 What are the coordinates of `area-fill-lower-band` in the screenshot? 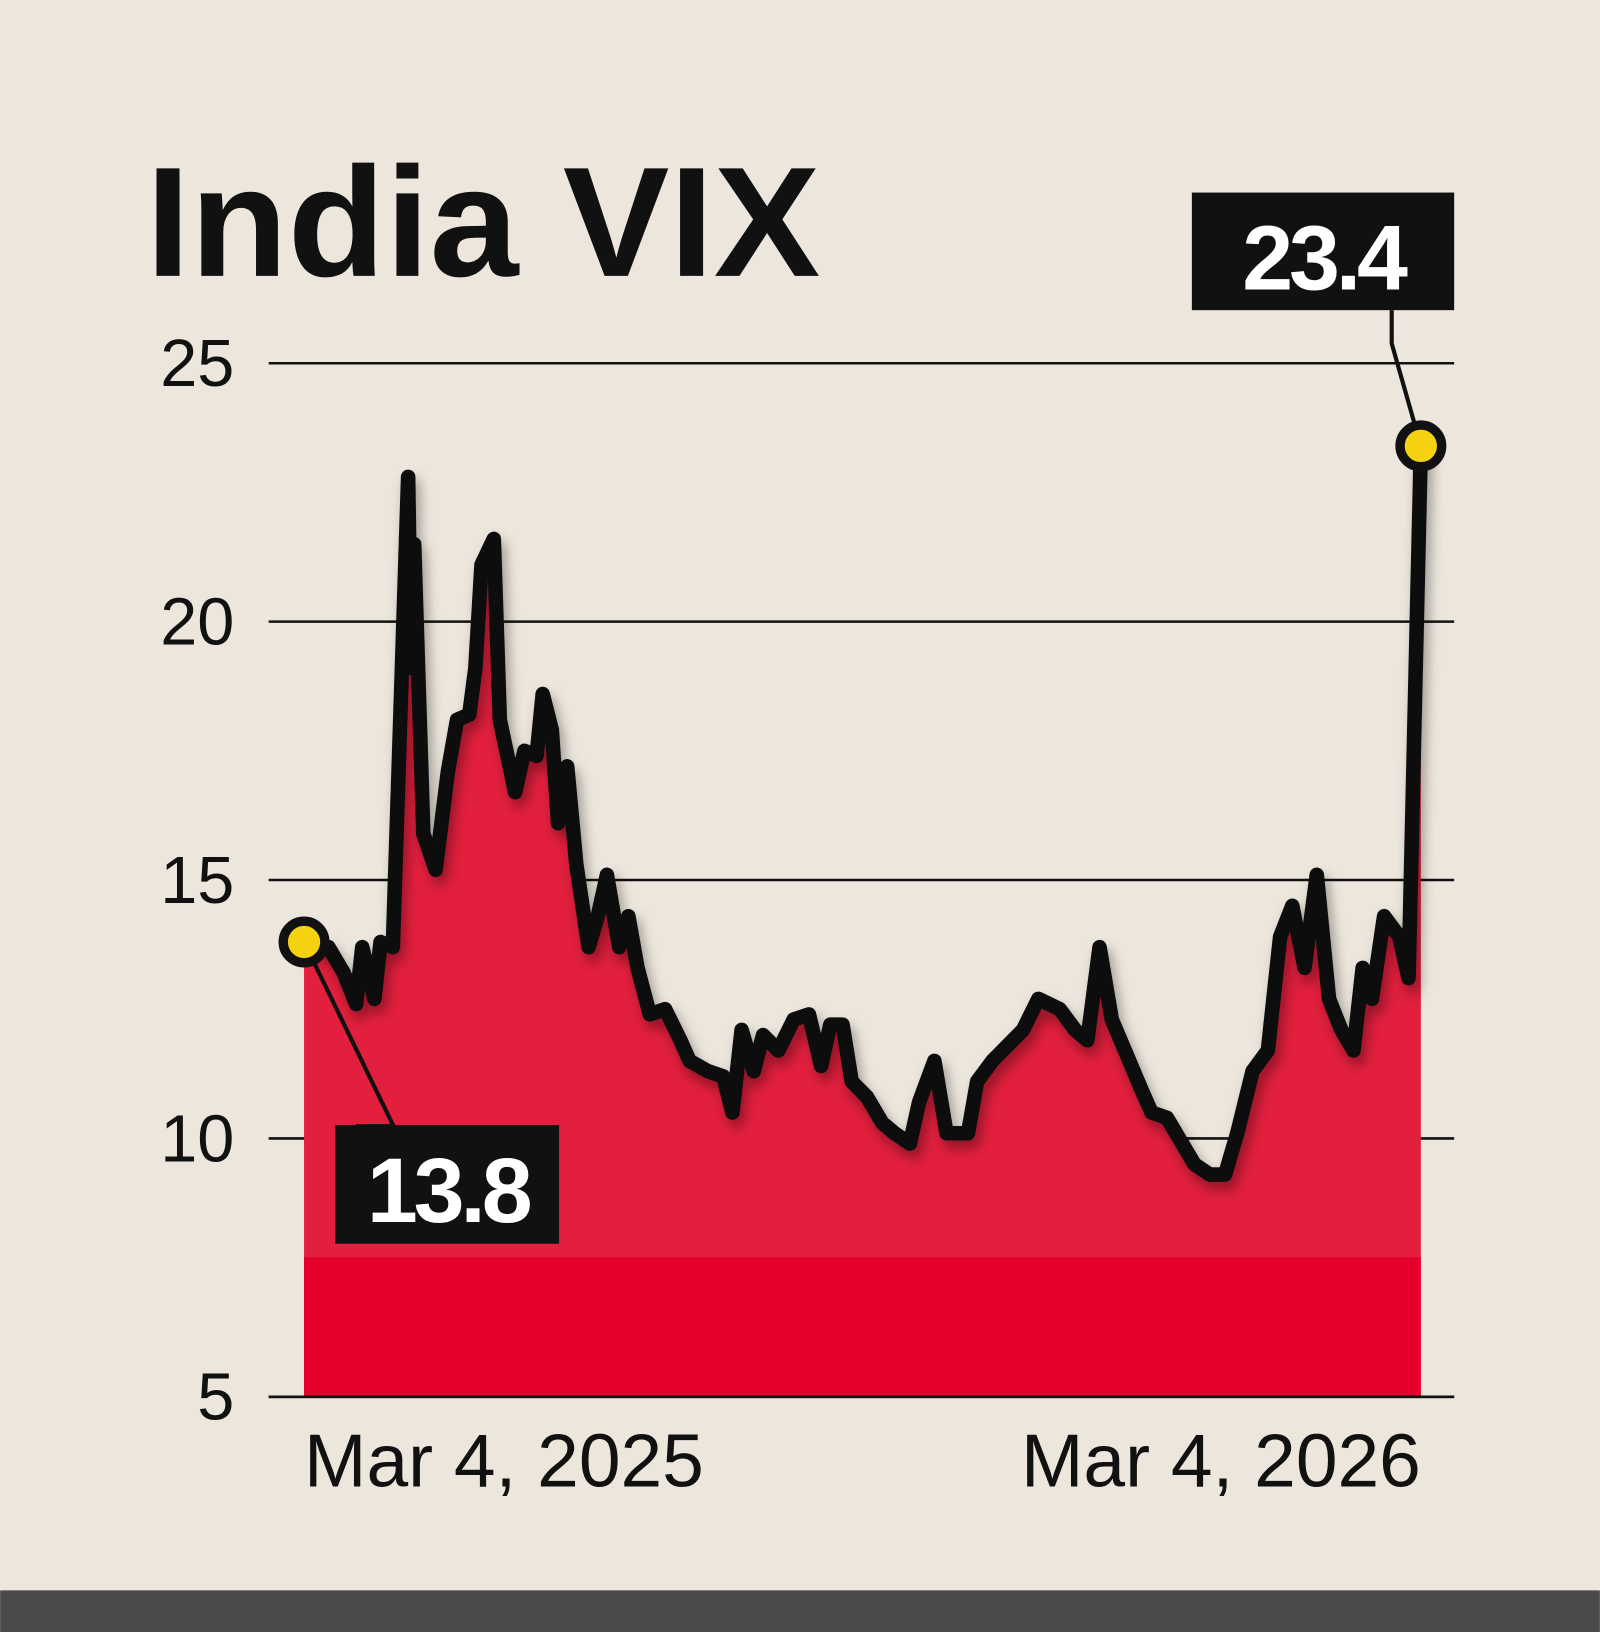 It's located at (862, 1327).